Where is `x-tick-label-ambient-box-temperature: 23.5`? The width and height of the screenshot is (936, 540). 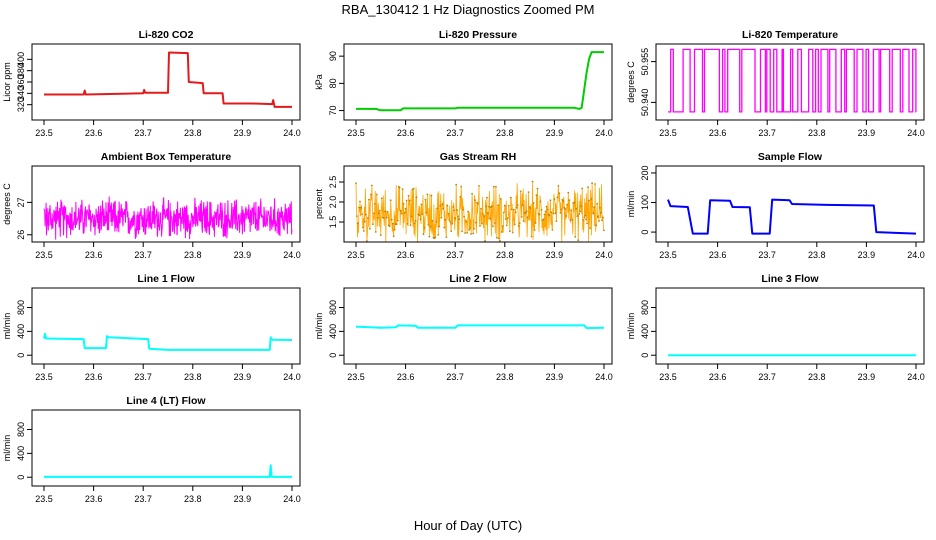 x-tick-label-ambient-box-temperature: 23.5 is located at coordinates (44, 255).